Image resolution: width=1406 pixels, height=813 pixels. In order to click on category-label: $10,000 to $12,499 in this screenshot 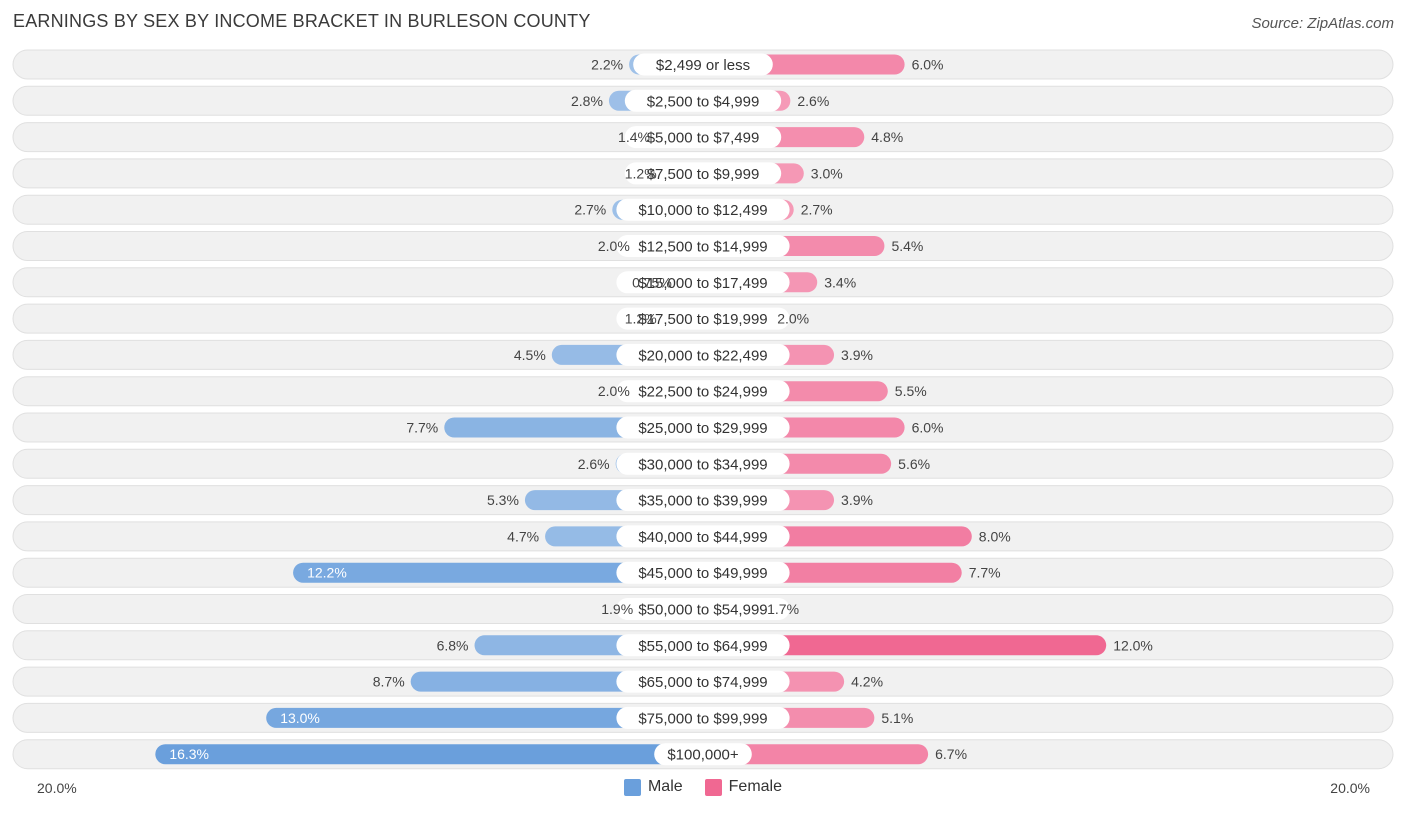, I will do `click(702, 210)`.